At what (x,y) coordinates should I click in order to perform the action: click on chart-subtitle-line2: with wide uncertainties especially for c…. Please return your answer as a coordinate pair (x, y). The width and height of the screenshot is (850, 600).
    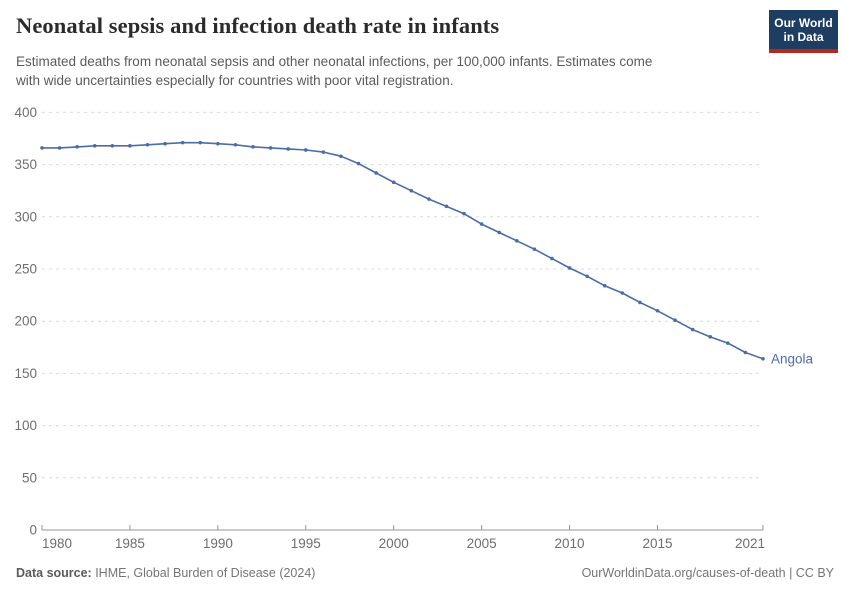
    Looking at the image, I should click on (235, 80).